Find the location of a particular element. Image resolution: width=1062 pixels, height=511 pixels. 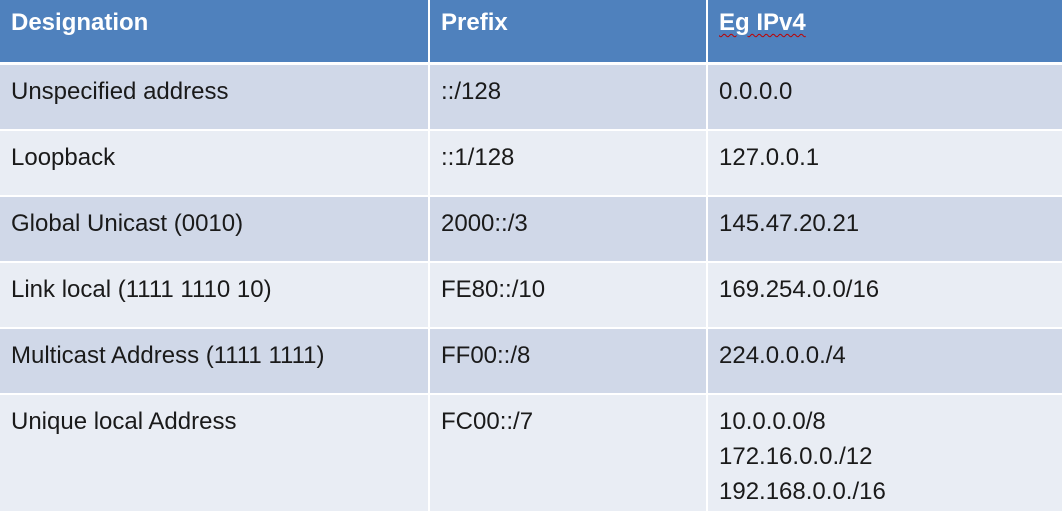

designation-cell: Global Unicast (0010) is located at coordinates (215, 229).